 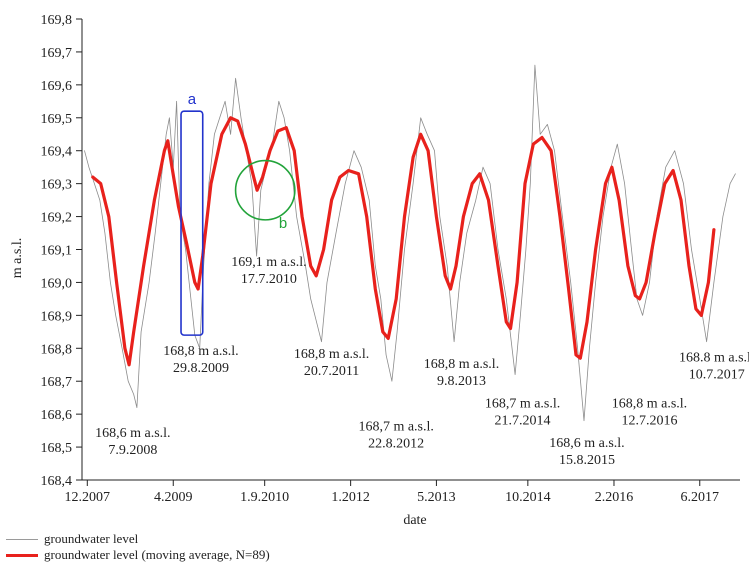 What do you see at coordinates (57, 251) in the screenshot?
I see `y-tick-label: 169,1` at bounding box center [57, 251].